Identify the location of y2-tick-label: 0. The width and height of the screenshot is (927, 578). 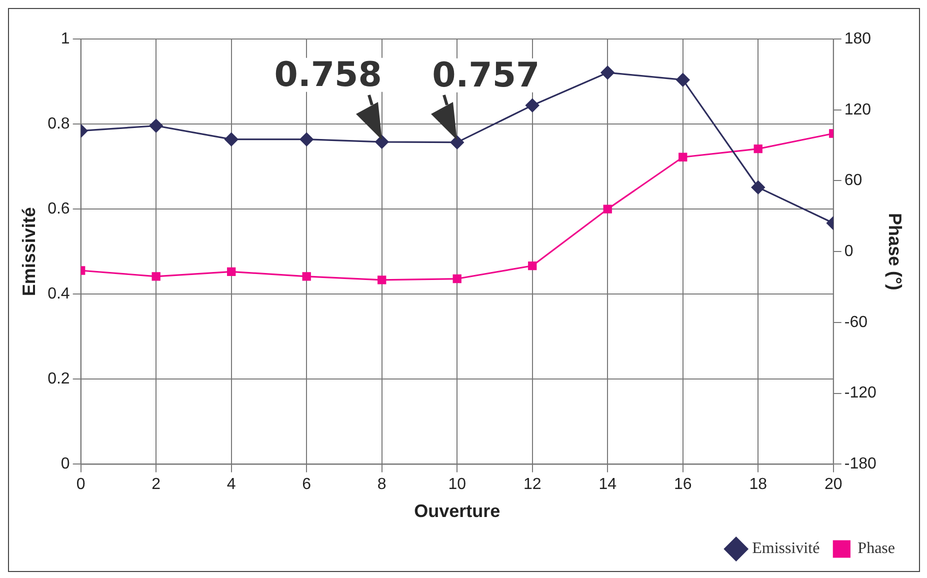
(849, 251).